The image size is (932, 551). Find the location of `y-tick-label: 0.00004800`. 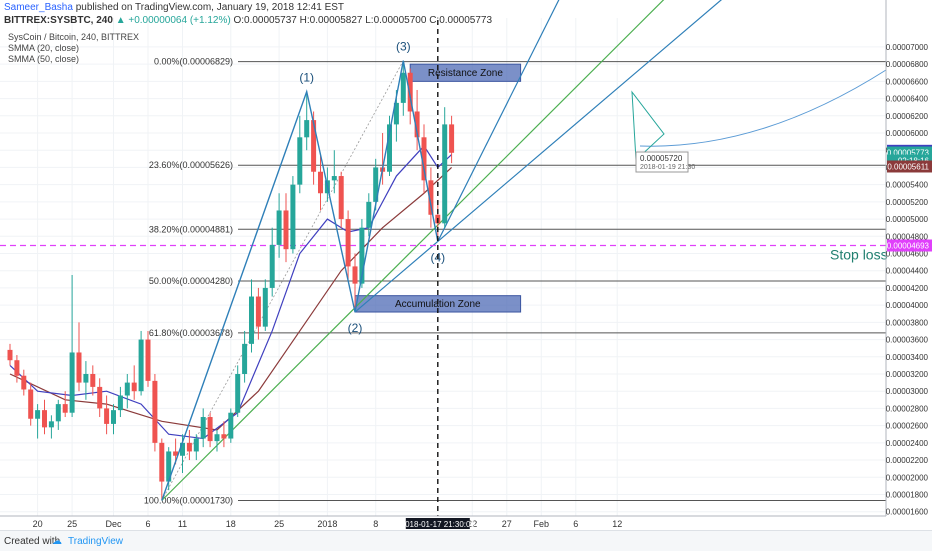

y-tick-label: 0.00004800 is located at coordinates (907, 236).